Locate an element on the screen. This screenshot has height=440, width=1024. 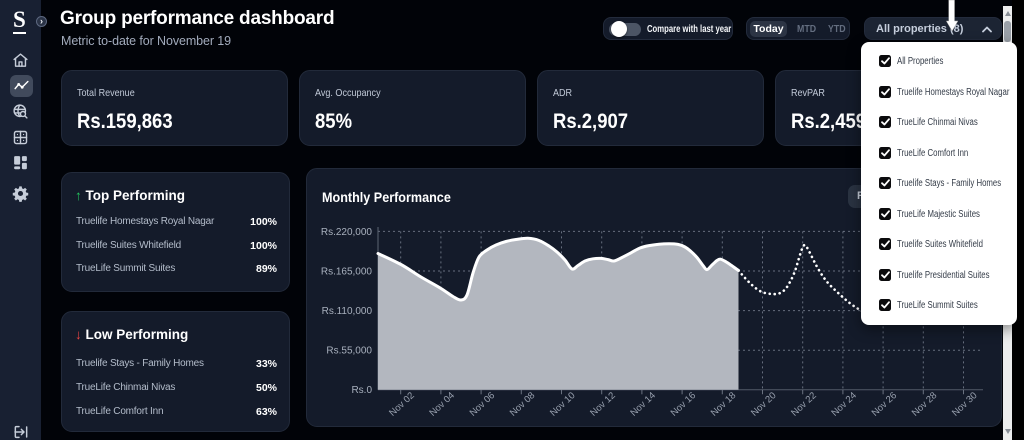
svg-text: Rs.220,000 is located at coordinates (347, 232).